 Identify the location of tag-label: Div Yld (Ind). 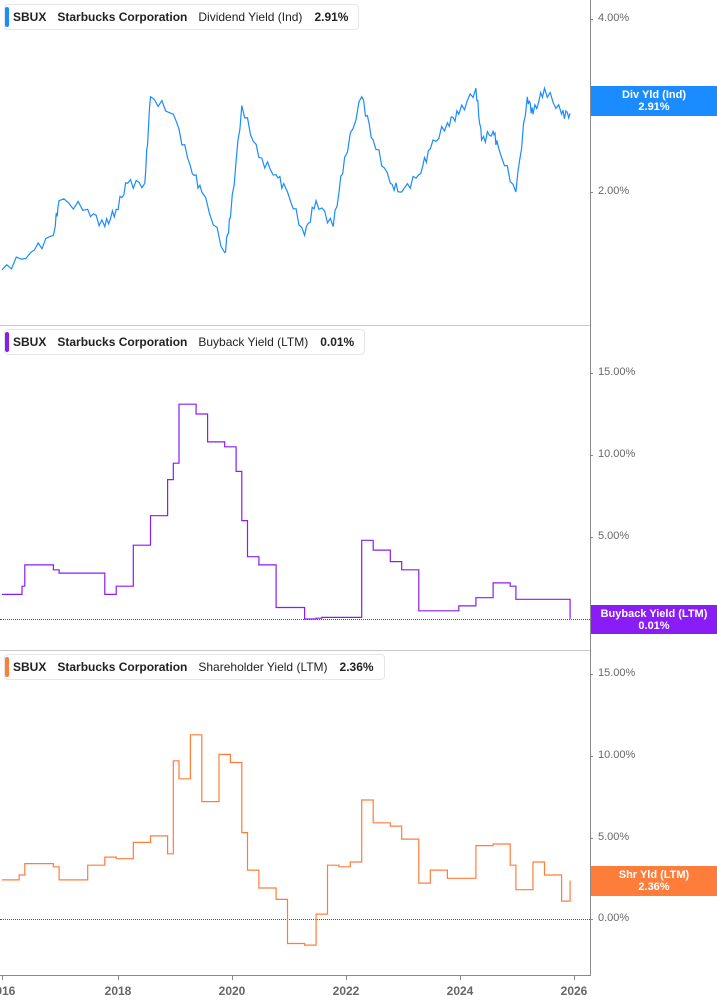
(654, 95).